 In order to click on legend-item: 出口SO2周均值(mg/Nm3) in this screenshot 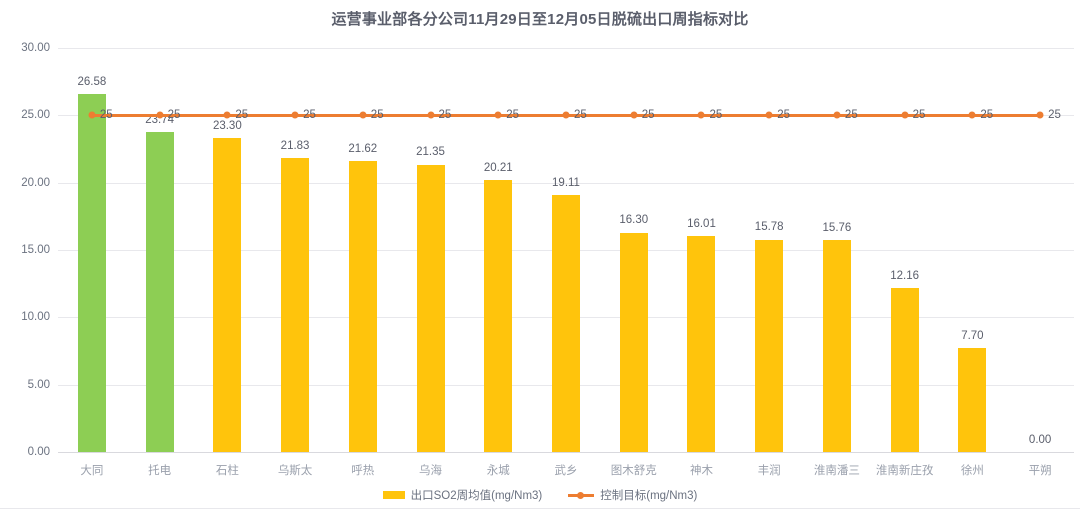, I will do `click(462, 495)`.